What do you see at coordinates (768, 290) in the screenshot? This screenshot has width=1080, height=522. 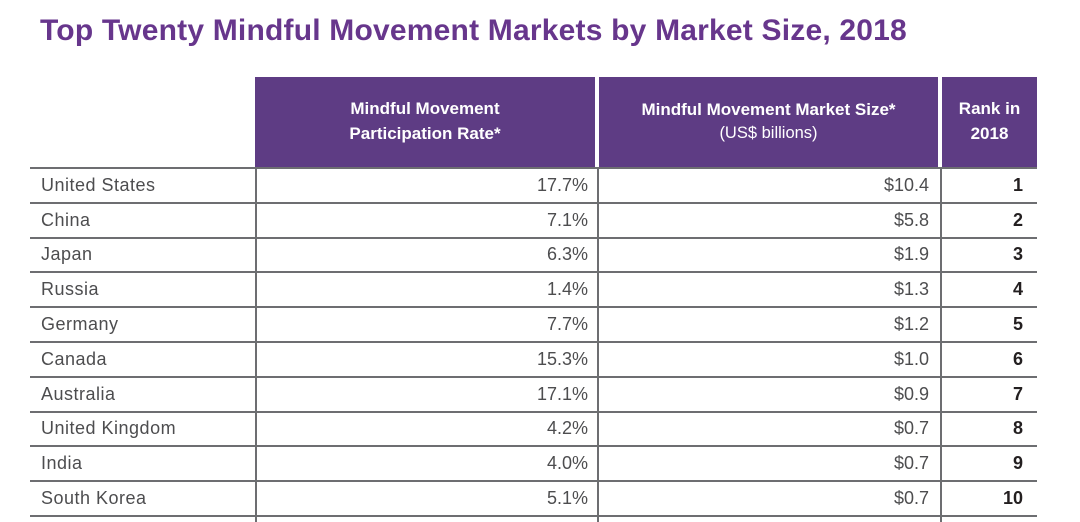 I see `market-size-cell: $1.3` at bounding box center [768, 290].